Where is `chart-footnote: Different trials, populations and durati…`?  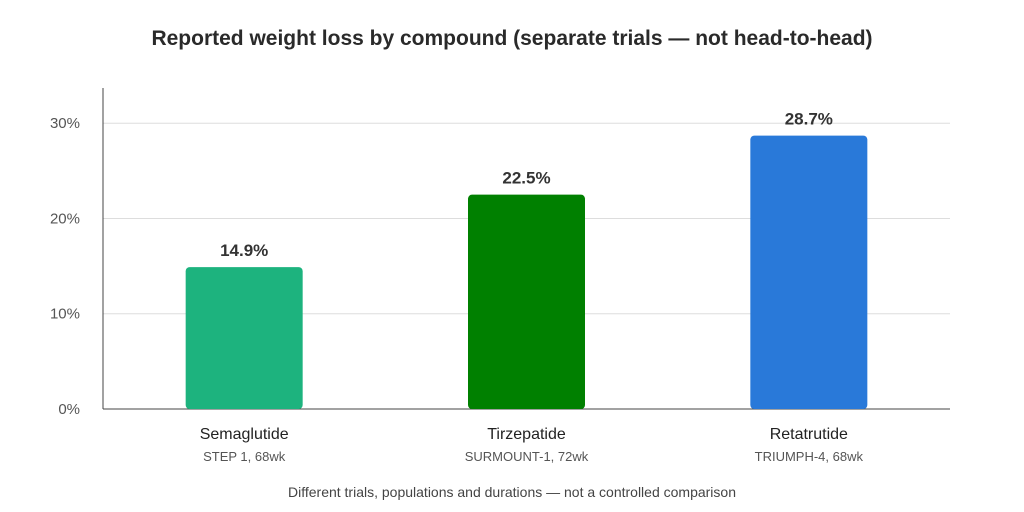
chart-footnote: Different trials, populations and durati… is located at coordinates (512, 492).